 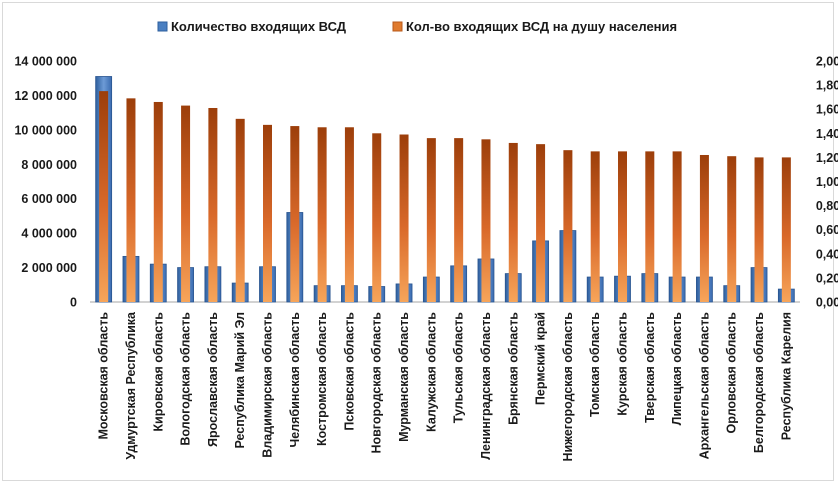 What do you see at coordinates (827, 230) in the screenshot?
I see `y-right-tick-label: 0,60` at bounding box center [827, 230].